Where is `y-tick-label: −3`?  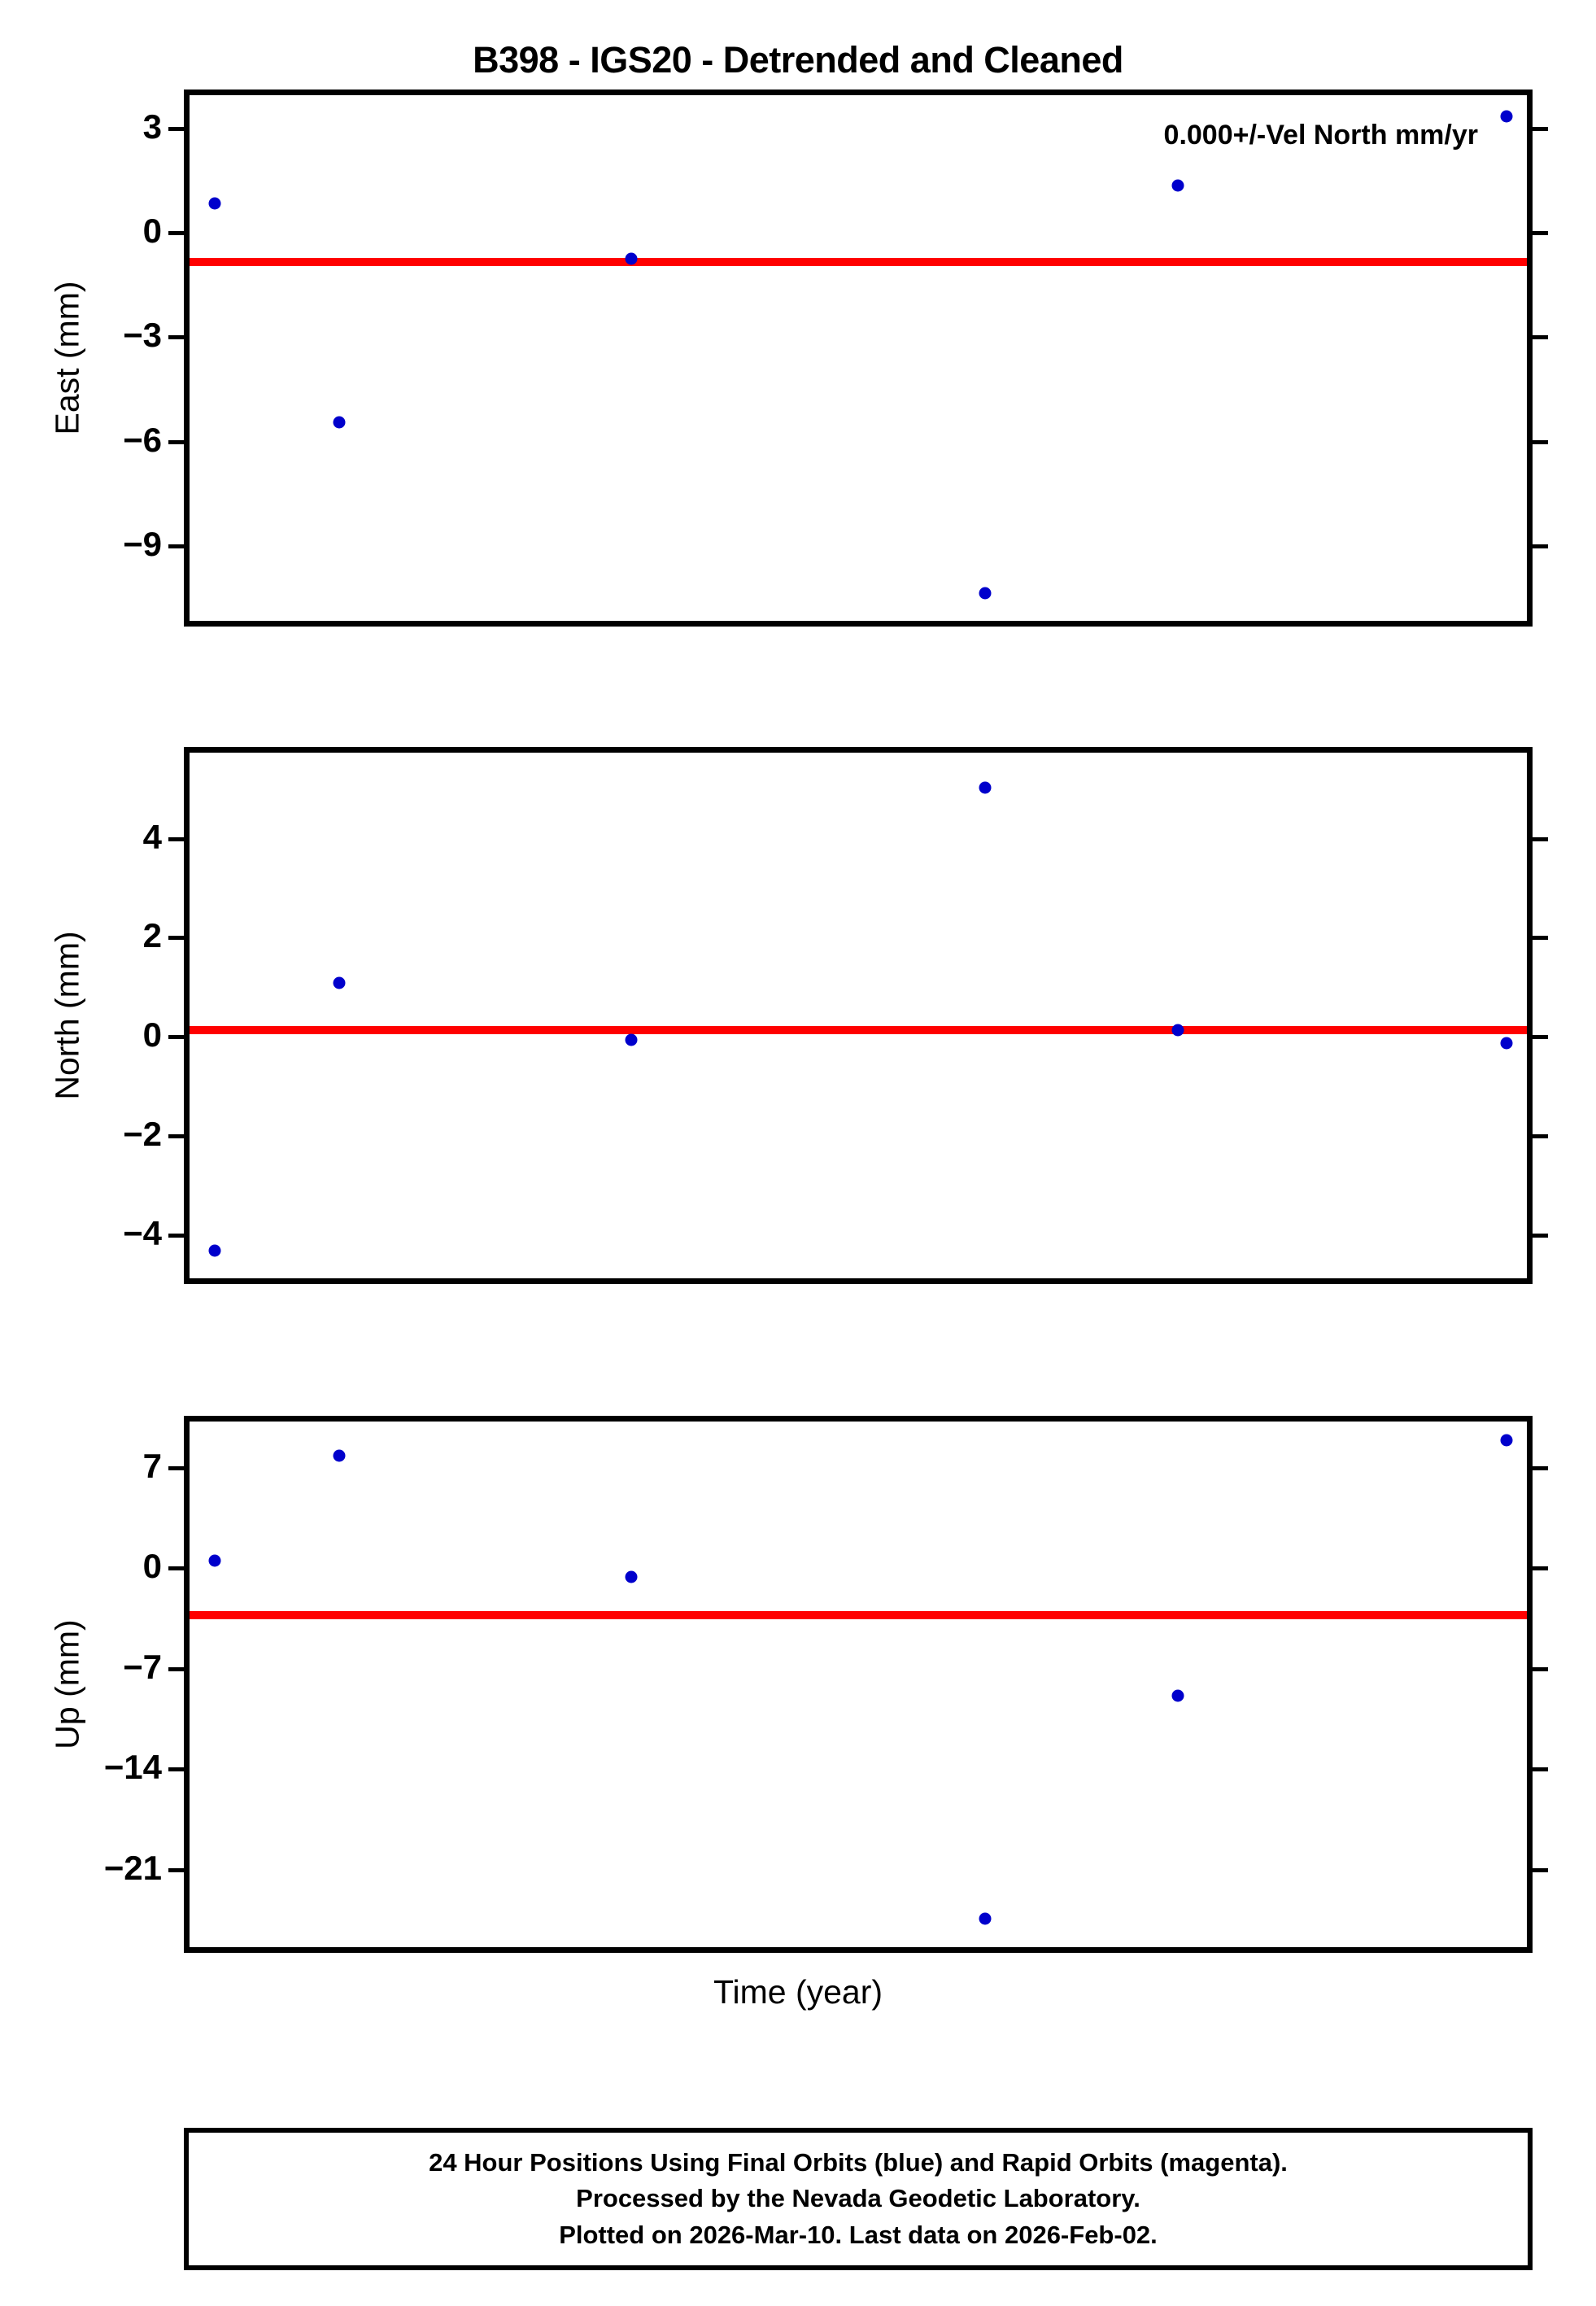 y-tick-label: −3 is located at coordinates (142, 335).